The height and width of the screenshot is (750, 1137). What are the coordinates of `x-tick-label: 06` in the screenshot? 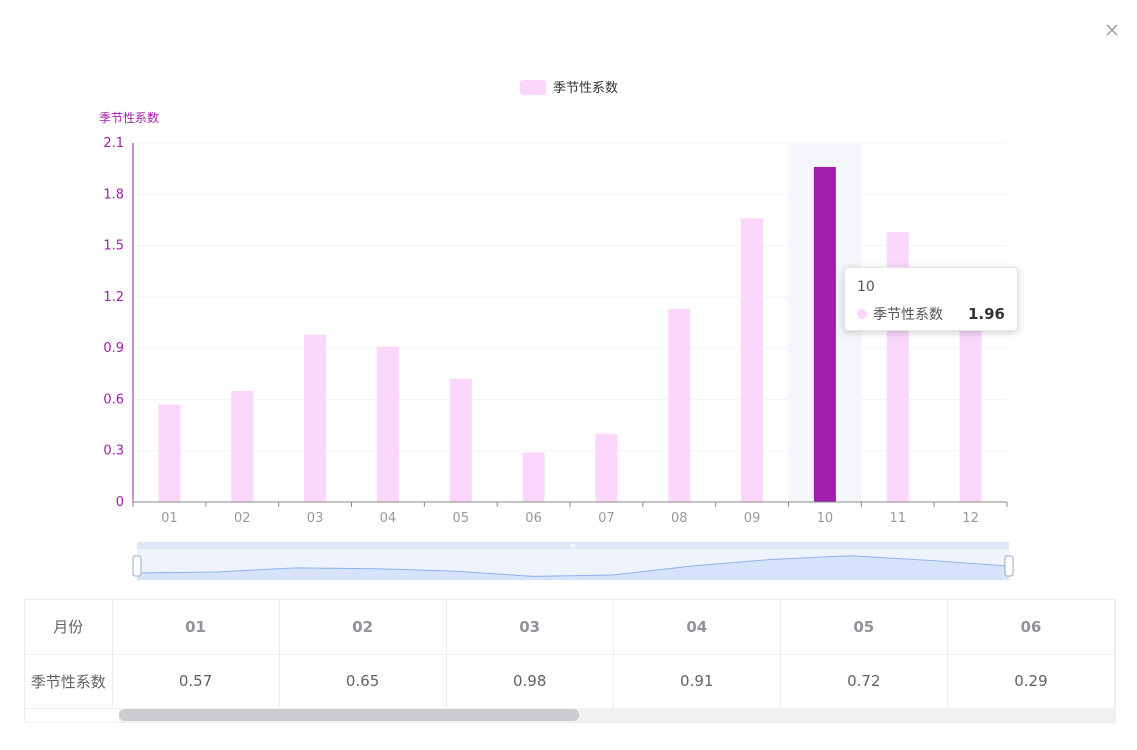 It's located at (533, 518).